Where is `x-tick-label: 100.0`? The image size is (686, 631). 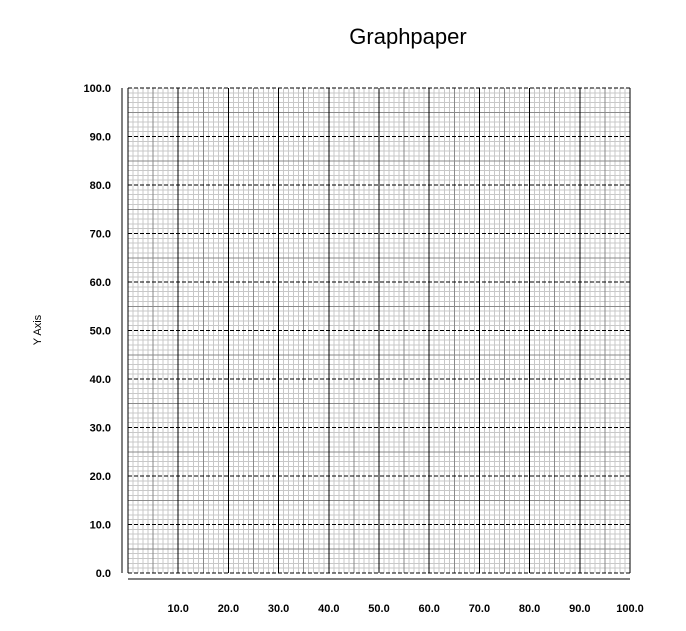 x-tick-label: 100.0 is located at coordinates (630, 609).